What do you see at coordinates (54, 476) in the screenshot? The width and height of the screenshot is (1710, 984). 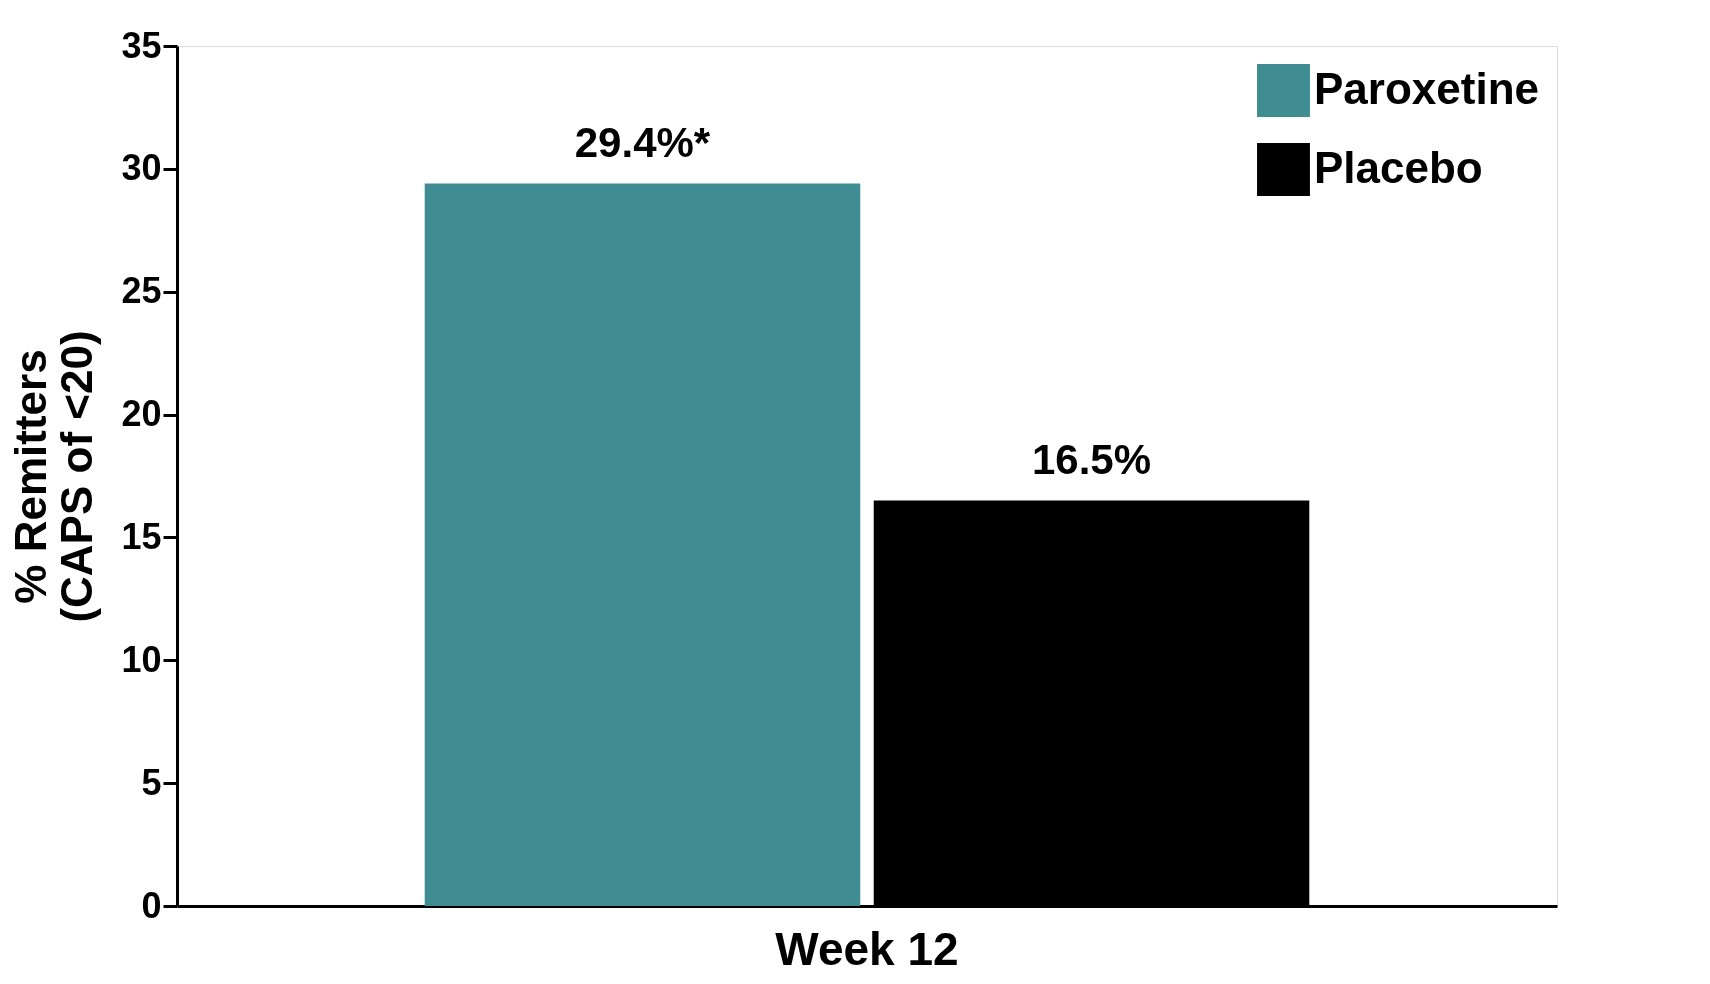 I see `y-axis-title: % Remitters (CAPS of <20)` at bounding box center [54, 476].